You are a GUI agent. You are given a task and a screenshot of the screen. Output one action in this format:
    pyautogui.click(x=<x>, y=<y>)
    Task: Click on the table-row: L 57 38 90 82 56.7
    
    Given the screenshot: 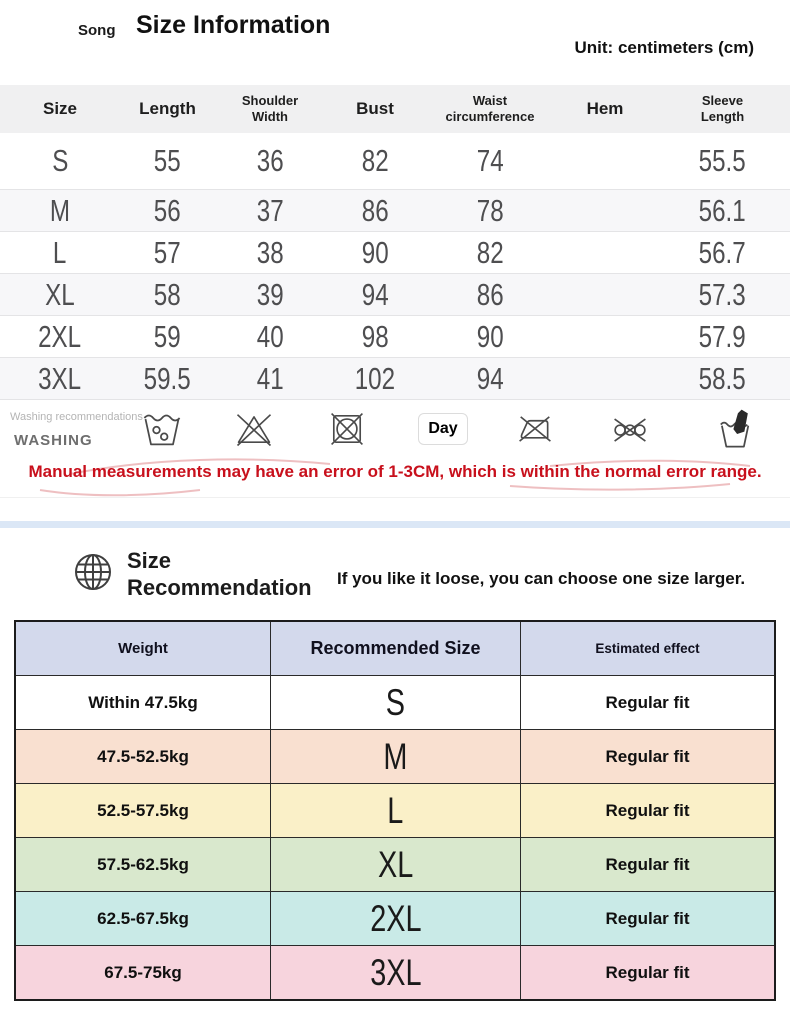 What is the action you would take?
    pyautogui.click(x=395, y=253)
    